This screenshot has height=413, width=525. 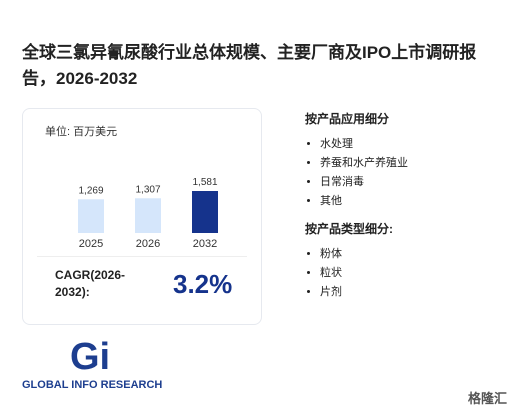 What do you see at coordinates (81, 132) in the screenshot?
I see `unit: 单位: 百万美元` at bounding box center [81, 132].